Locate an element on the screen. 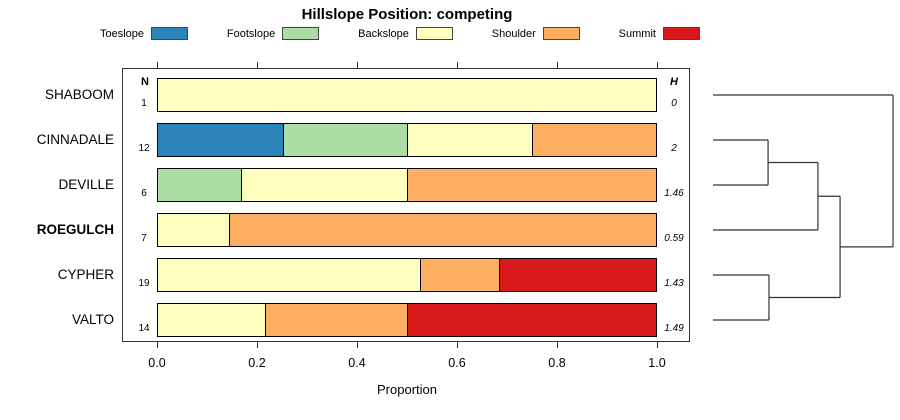 This screenshot has height=420, width=900. x-tick-label: 0.2 is located at coordinates (257, 363).